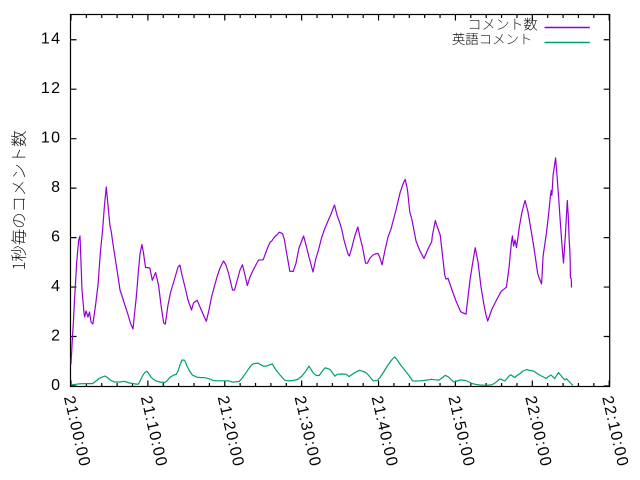  What do you see at coordinates (56, 237) in the screenshot?
I see `svg-text: 6` at bounding box center [56, 237].